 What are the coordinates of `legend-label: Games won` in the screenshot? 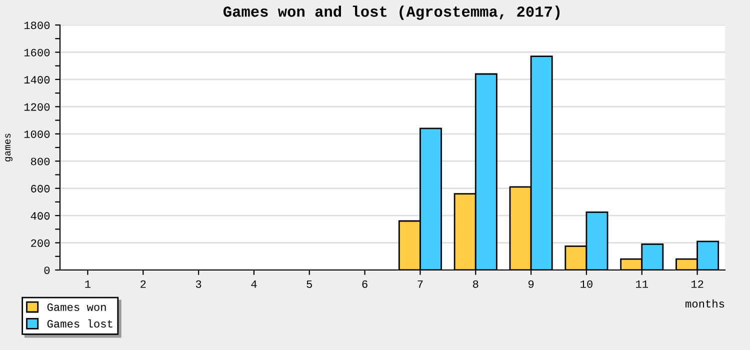 It's located at (76, 307).